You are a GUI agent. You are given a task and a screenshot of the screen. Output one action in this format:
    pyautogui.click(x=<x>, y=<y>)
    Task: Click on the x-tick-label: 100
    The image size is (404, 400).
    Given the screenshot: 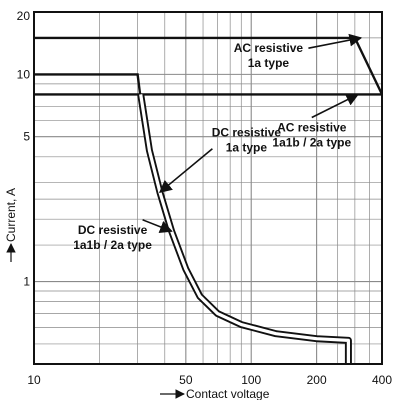 What is the action you would take?
    pyautogui.click(x=251, y=380)
    